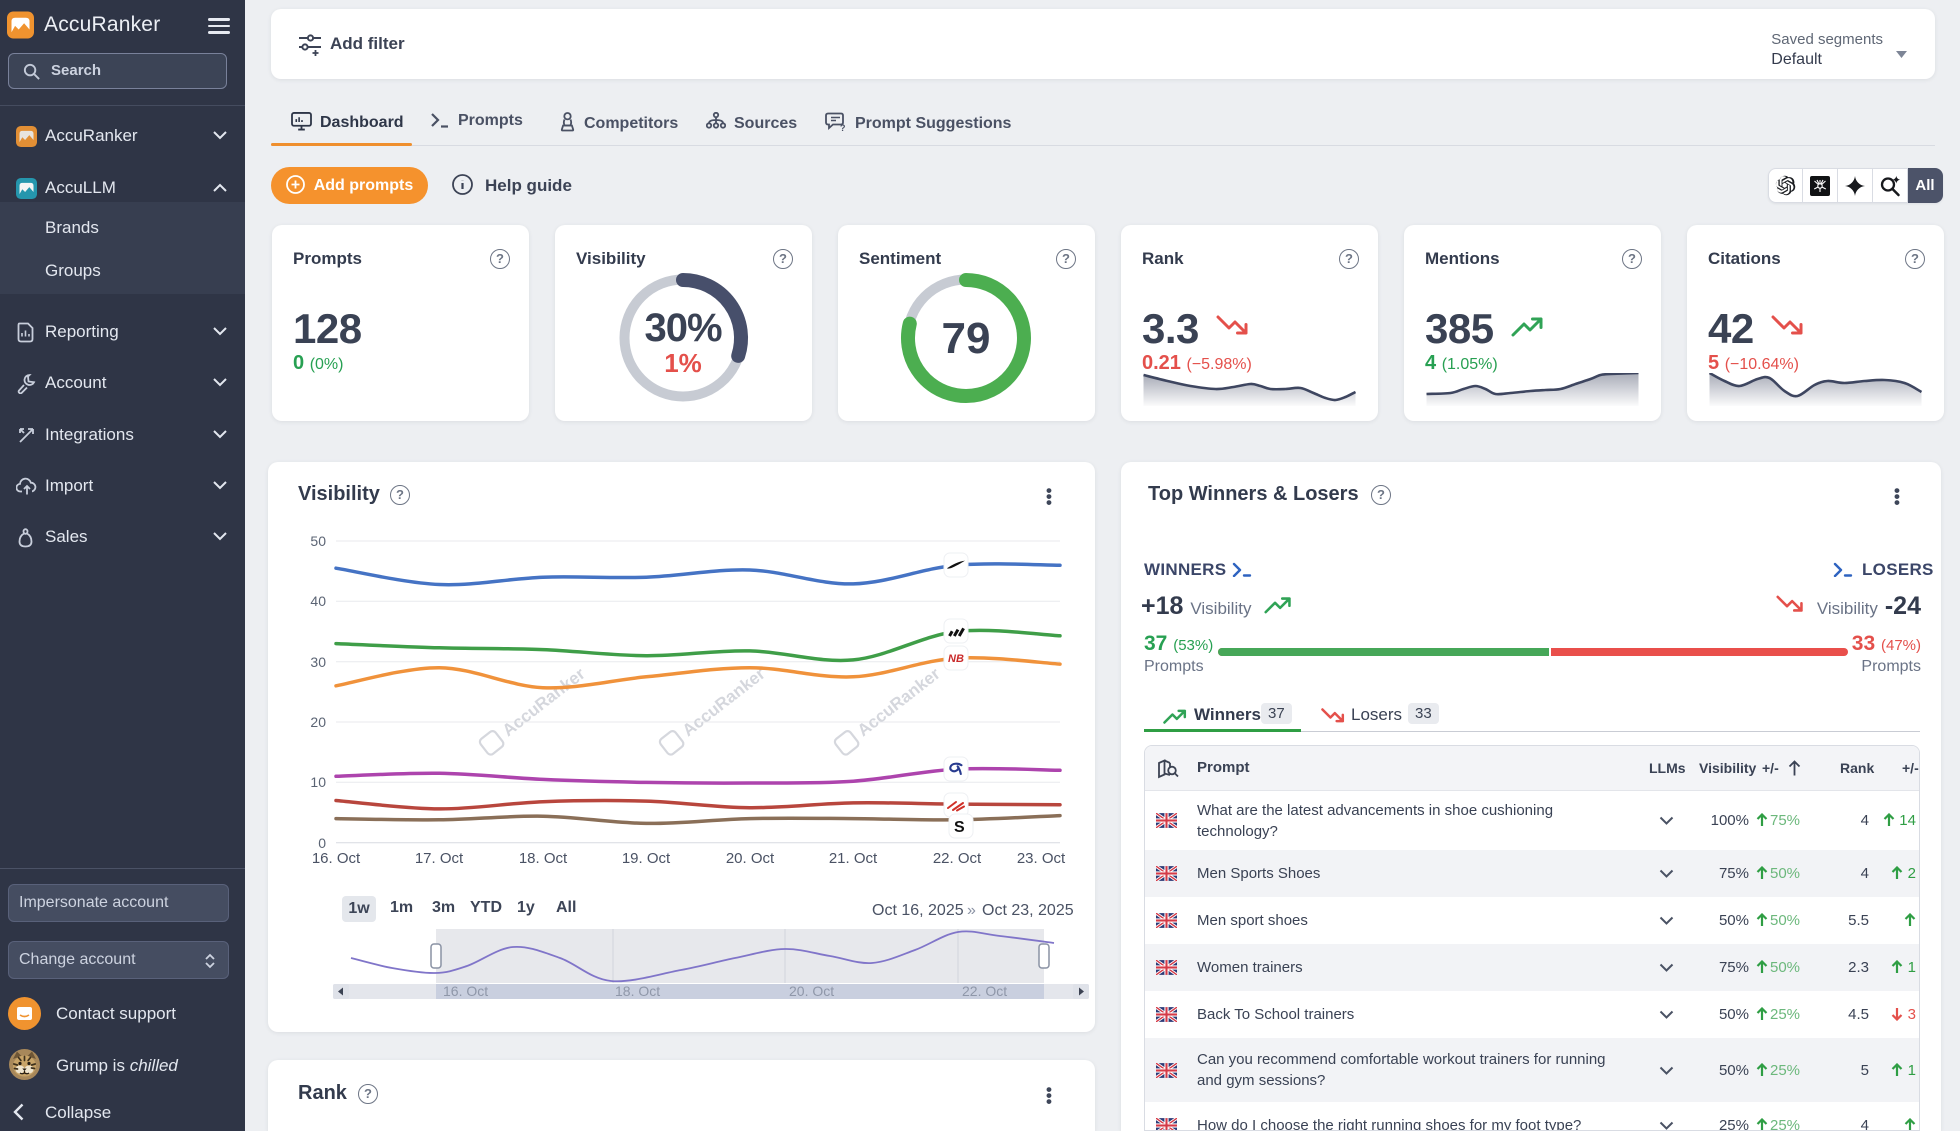 The width and height of the screenshot is (1960, 1131). I want to click on svg-text: S, so click(959, 827).